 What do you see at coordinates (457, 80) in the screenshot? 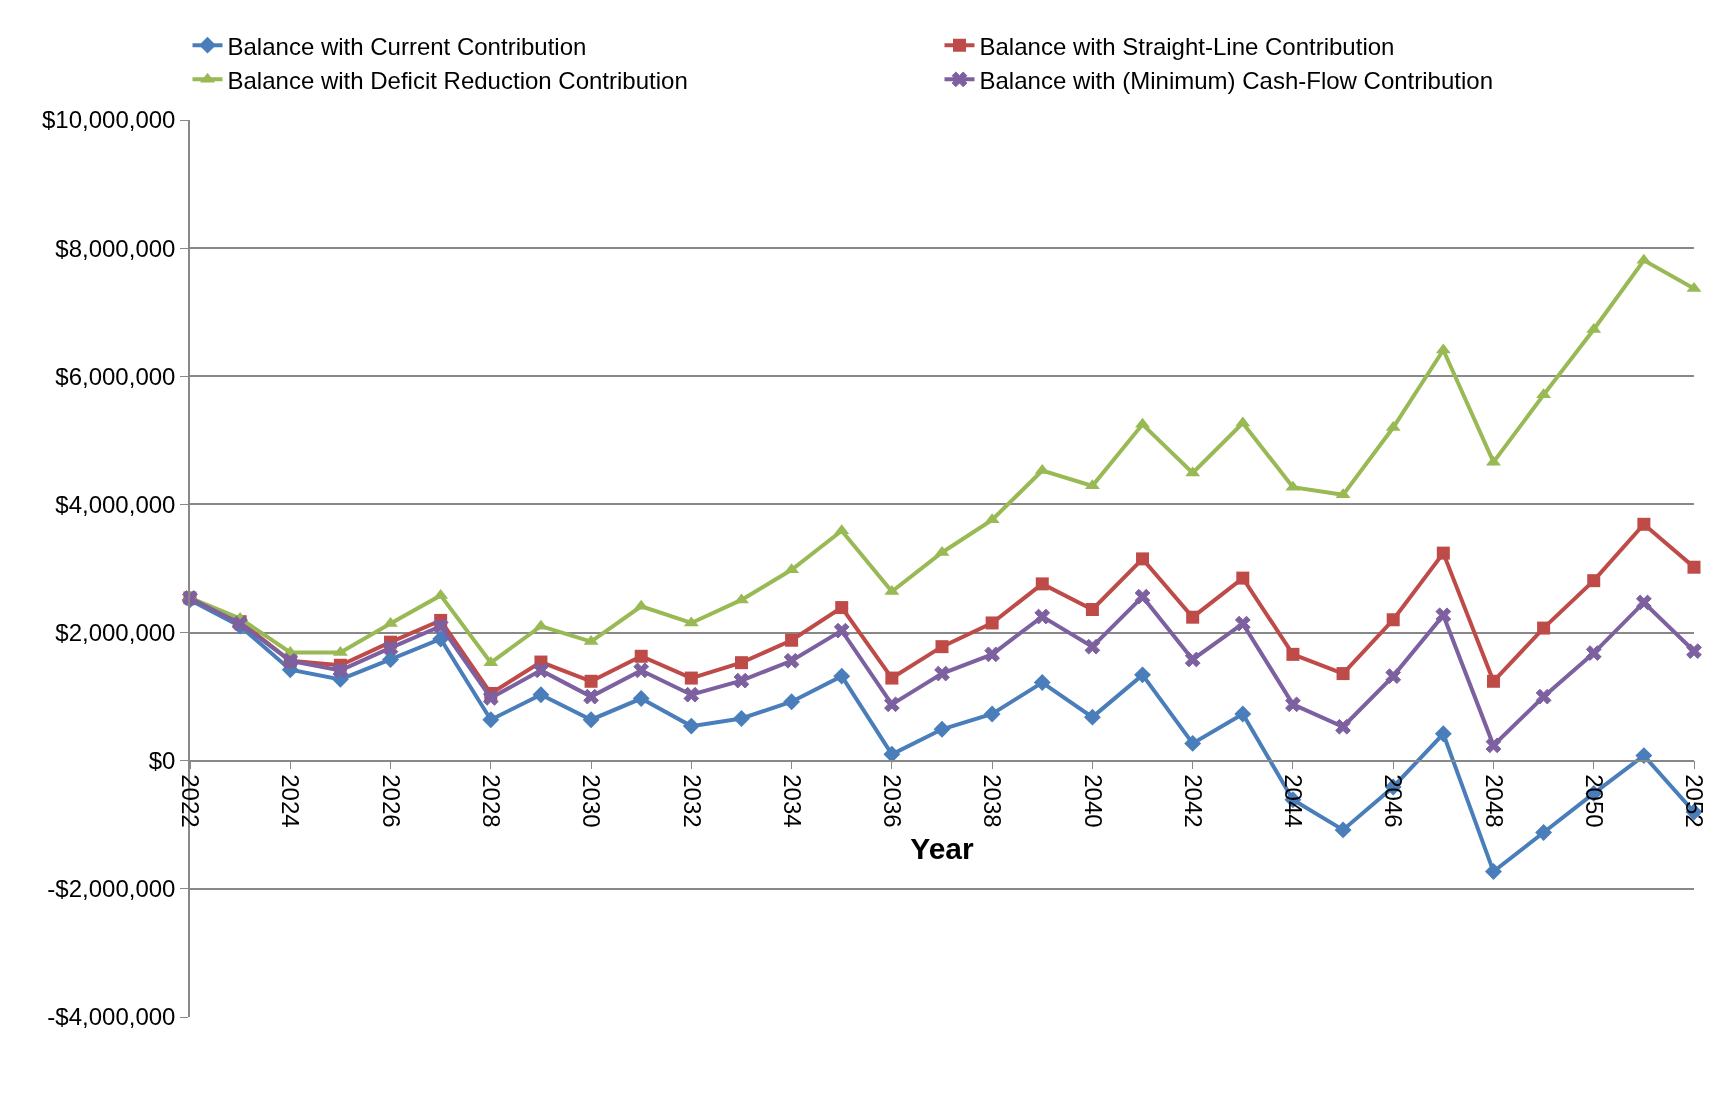
I see `legend-label: Balance with Deficit Reduction Contribution` at bounding box center [457, 80].